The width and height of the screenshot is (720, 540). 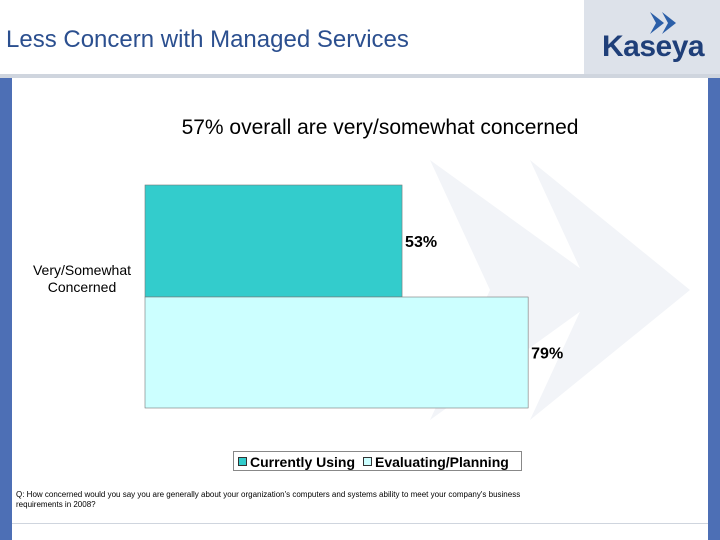 What do you see at coordinates (360, 523) in the screenshot?
I see `footer-divider` at bounding box center [360, 523].